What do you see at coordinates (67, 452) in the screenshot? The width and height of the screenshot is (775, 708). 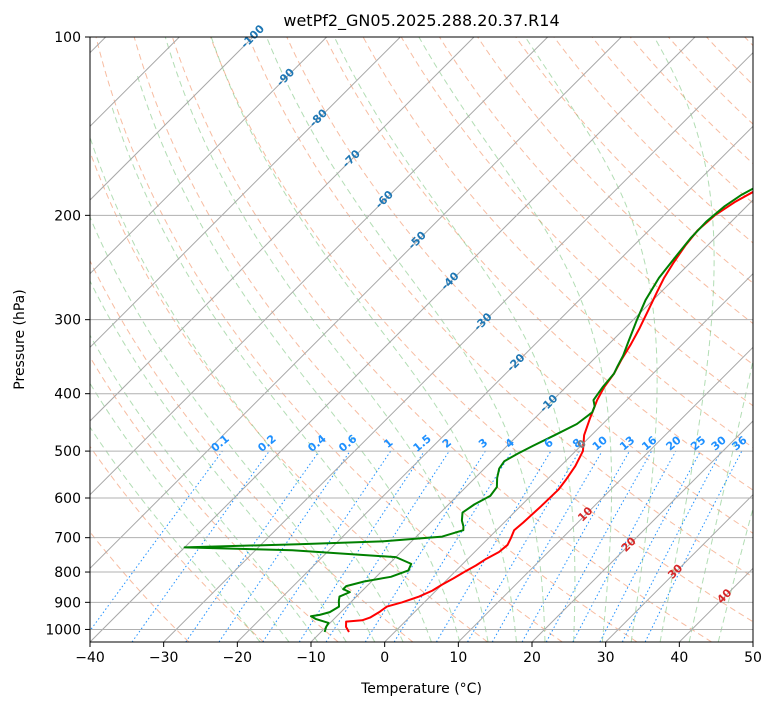 I see `y-tick-label: 500` at bounding box center [67, 452].